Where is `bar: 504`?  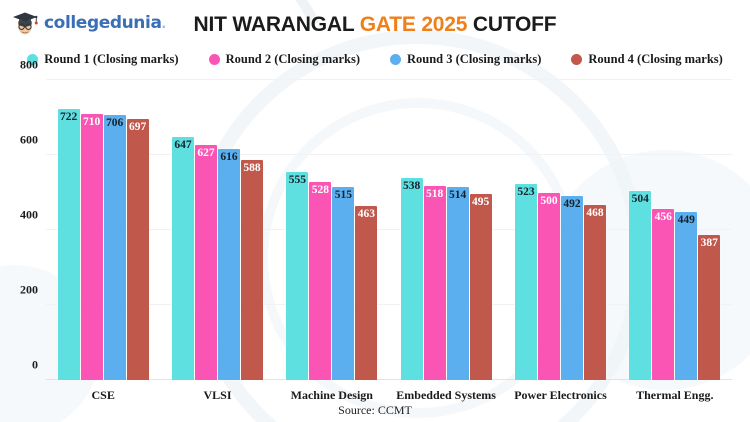
bar: 504 is located at coordinates (640, 285).